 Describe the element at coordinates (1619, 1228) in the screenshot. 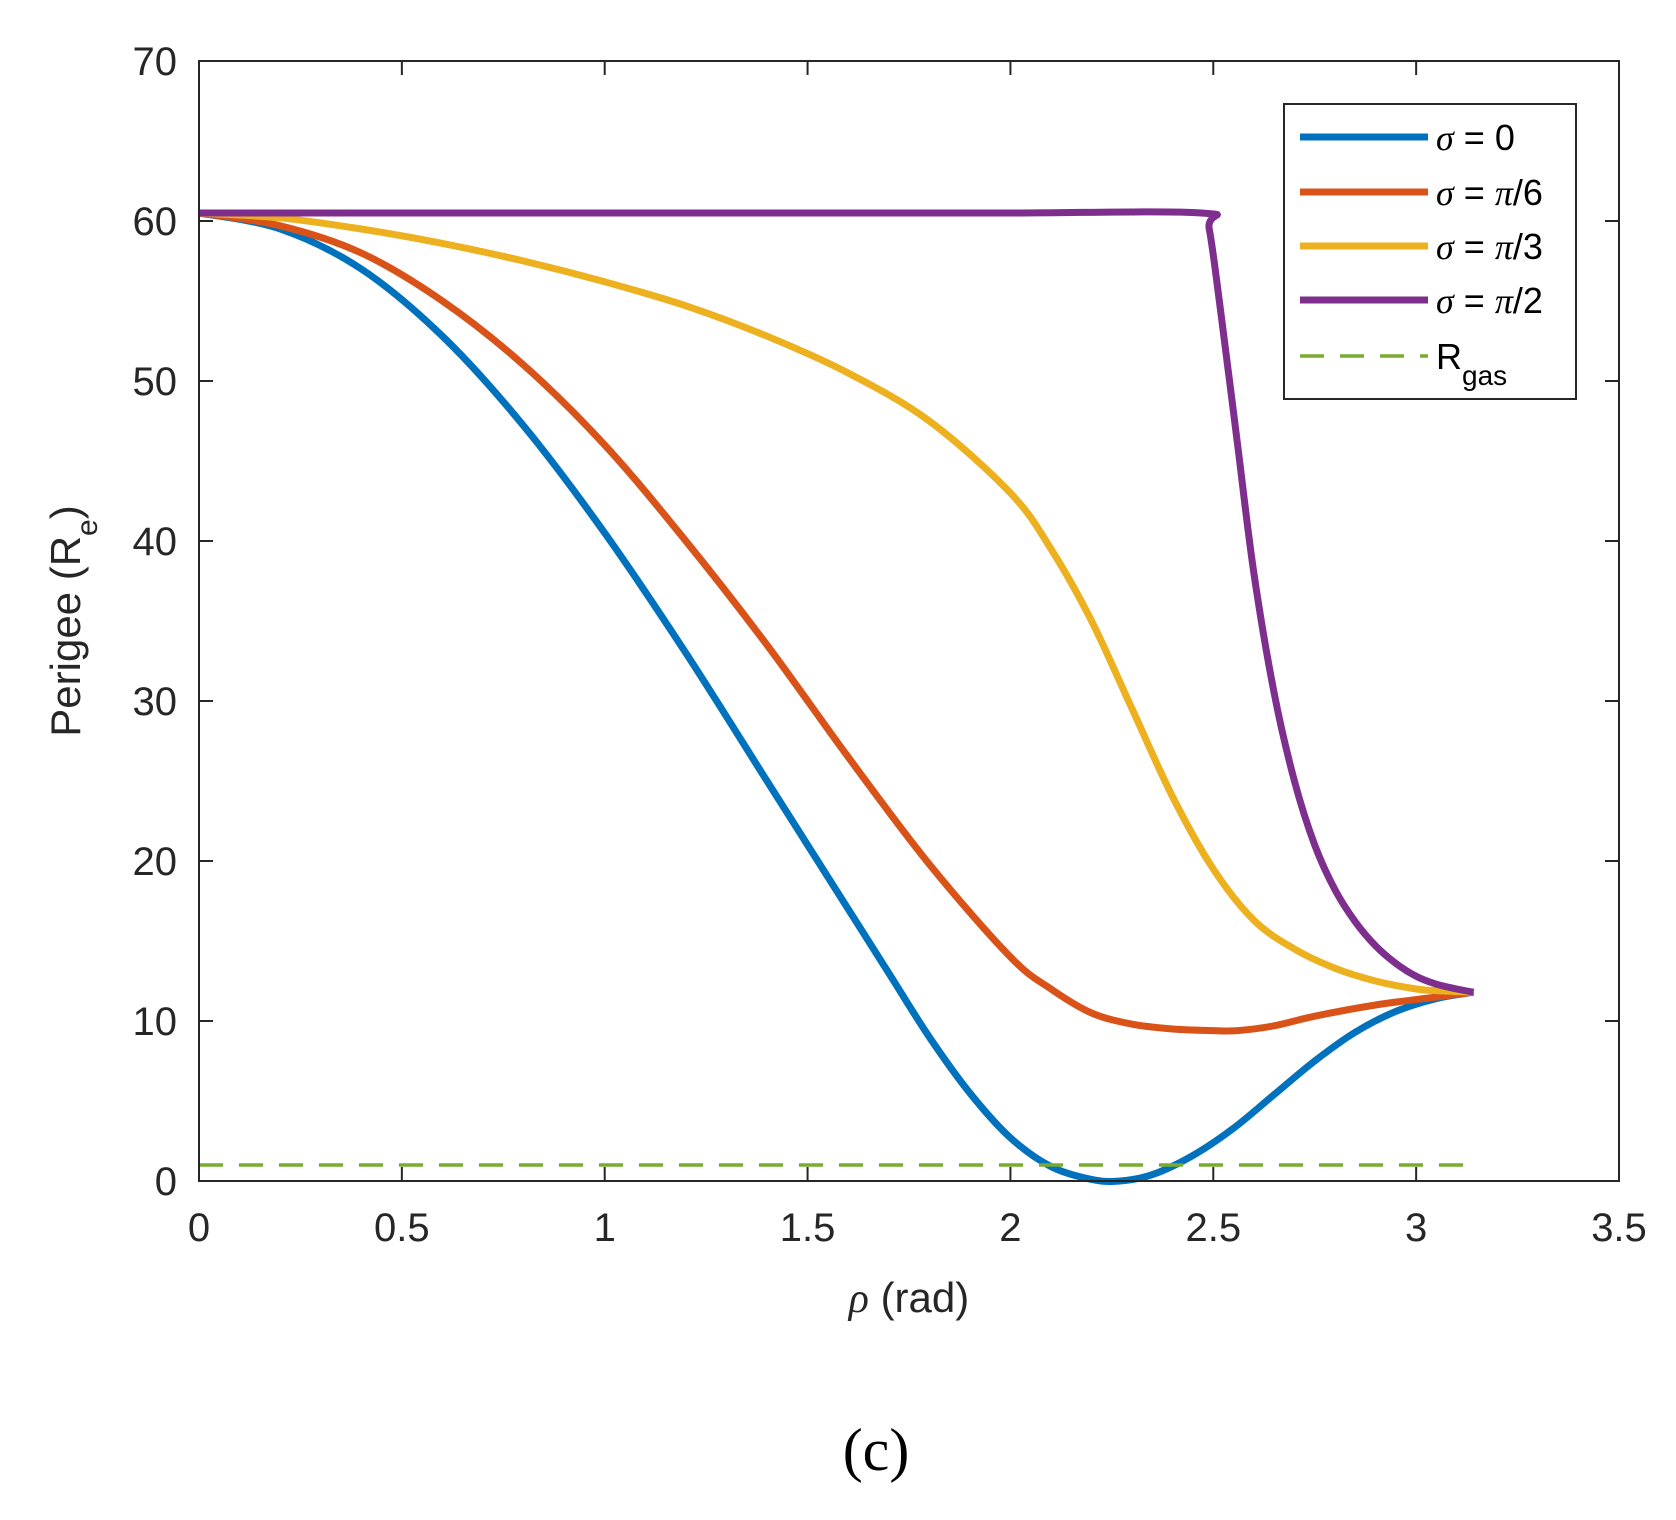

I see `x-tick-label: 3.5` at that location.